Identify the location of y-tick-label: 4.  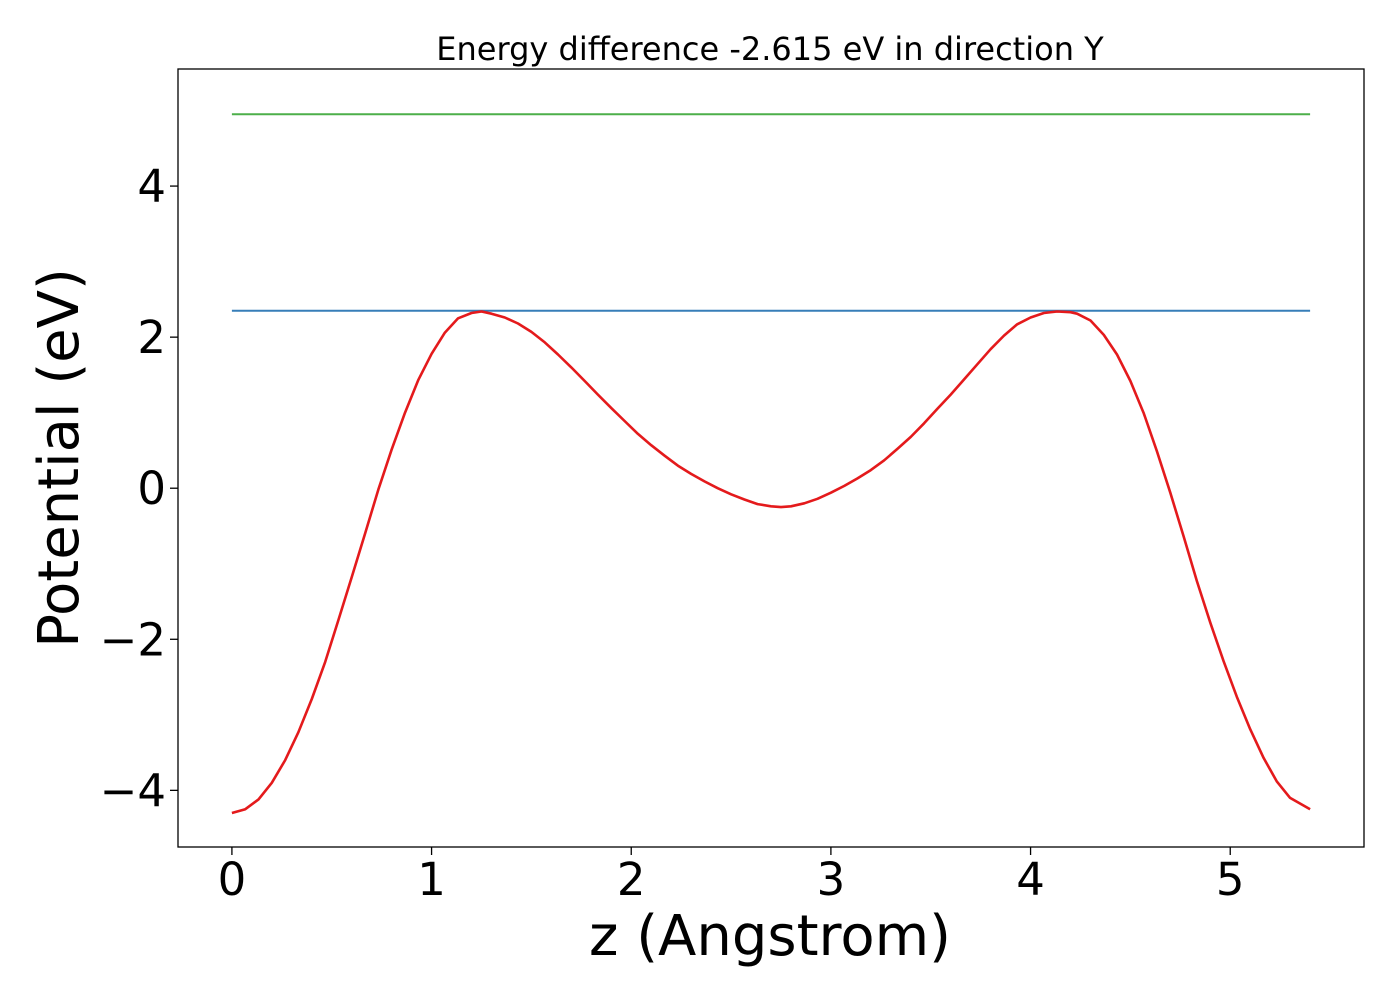
(151, 186).